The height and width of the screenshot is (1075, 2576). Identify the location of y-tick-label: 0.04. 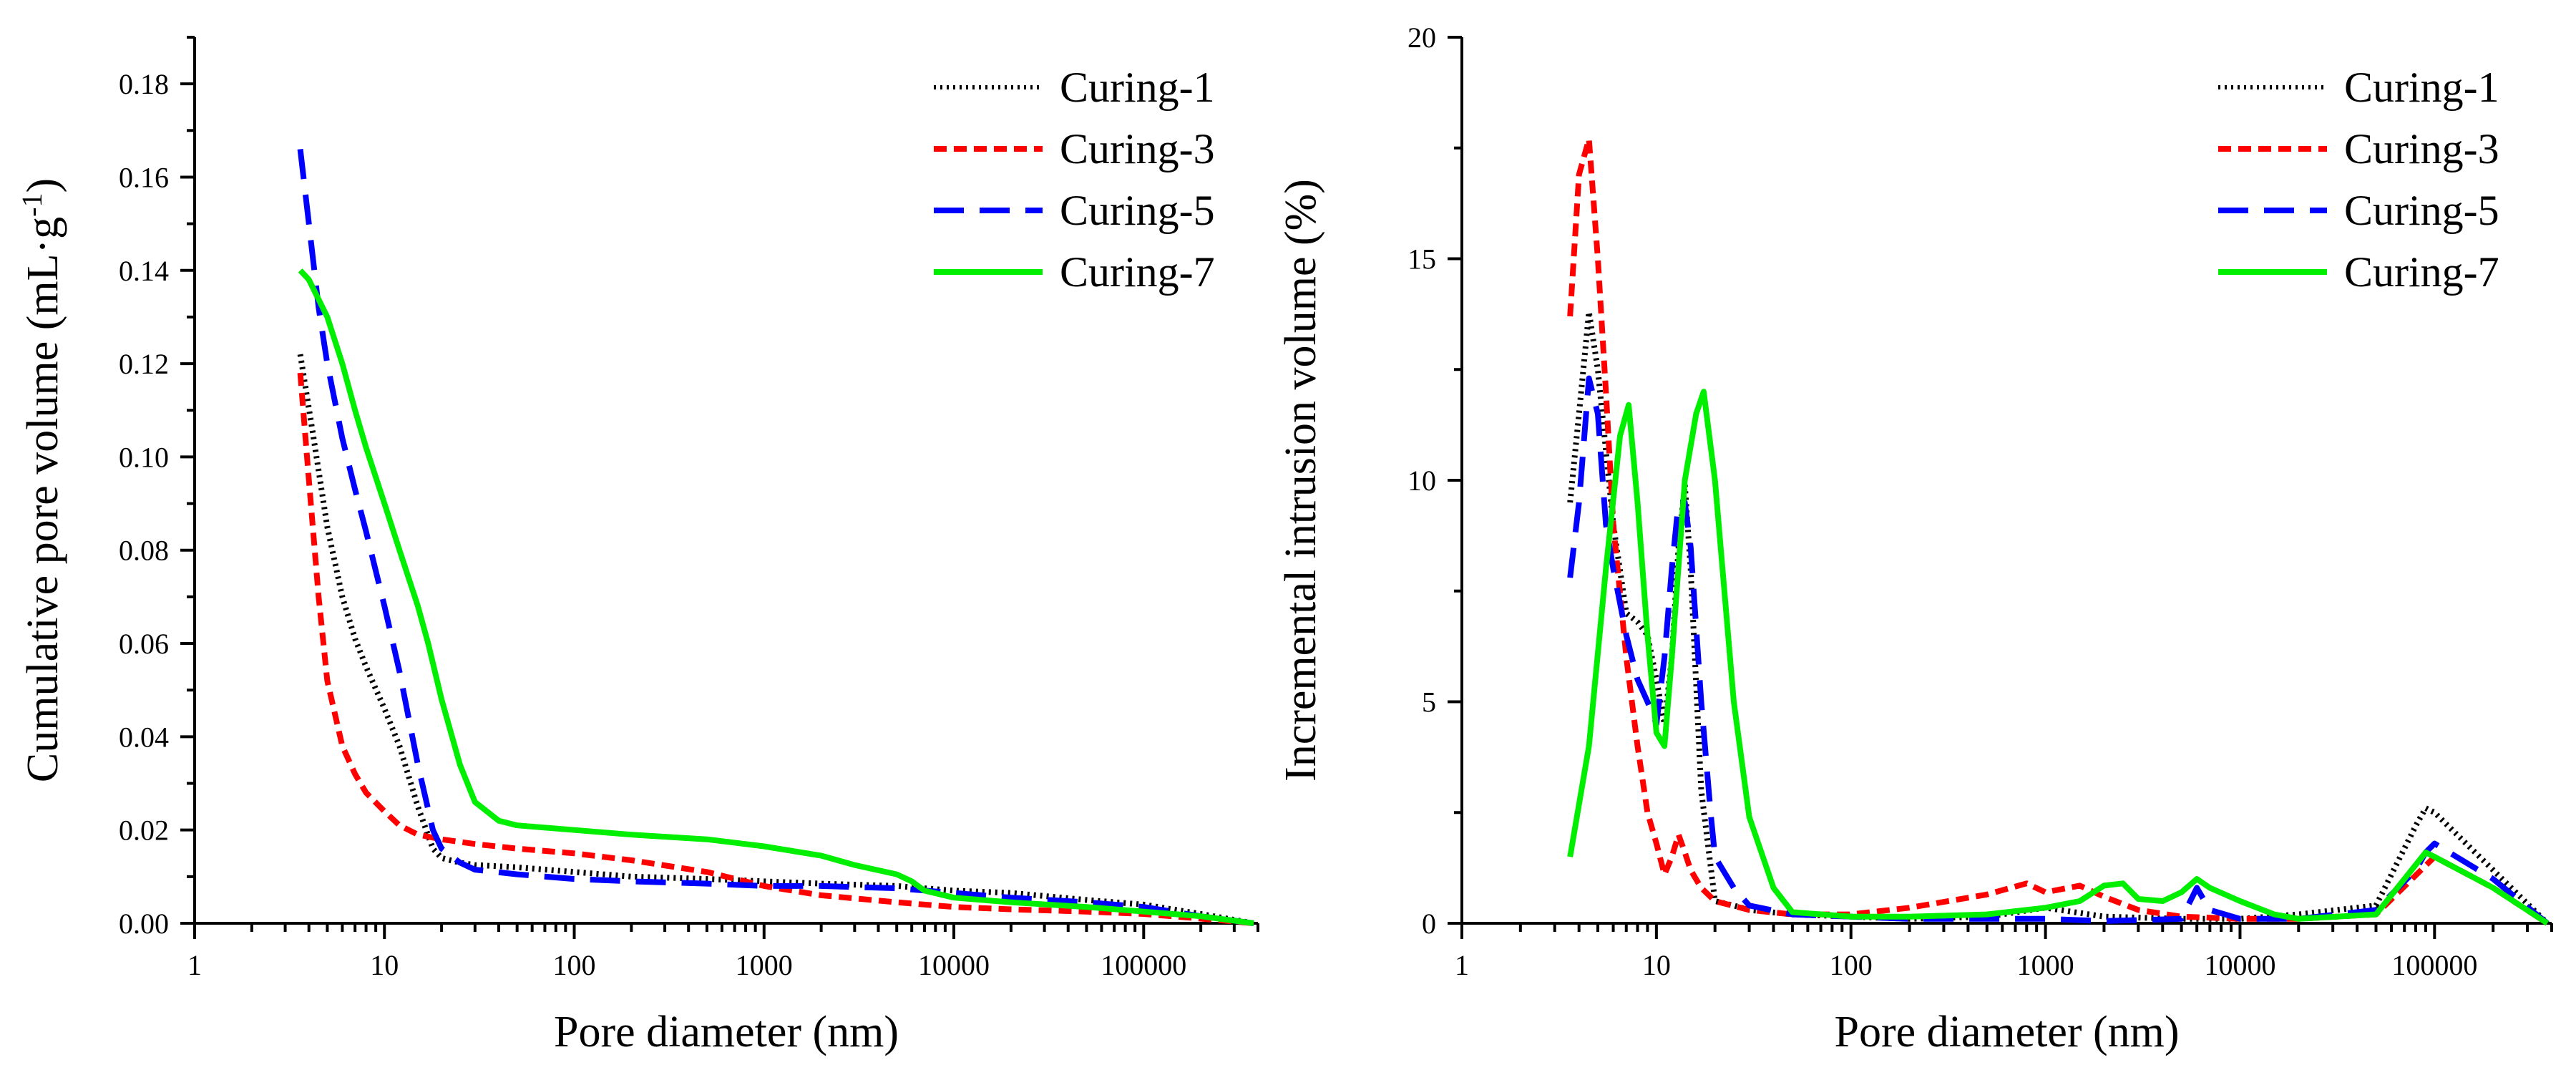
(144, 737).